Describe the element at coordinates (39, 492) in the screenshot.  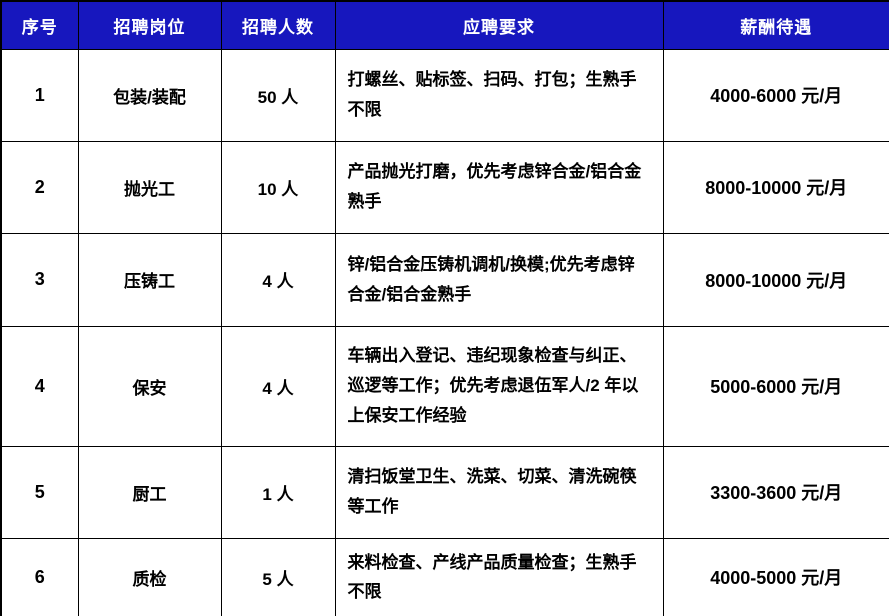
I see `row-number-cell: 5` at that location.